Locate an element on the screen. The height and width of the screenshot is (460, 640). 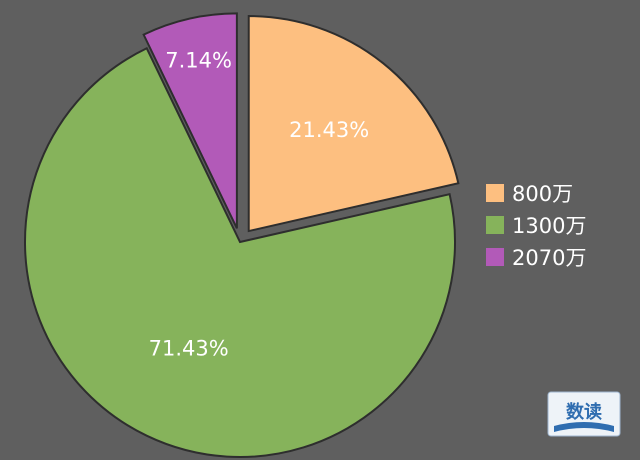
legend-label-2: 1300万 is located at coordinates (549, 226).